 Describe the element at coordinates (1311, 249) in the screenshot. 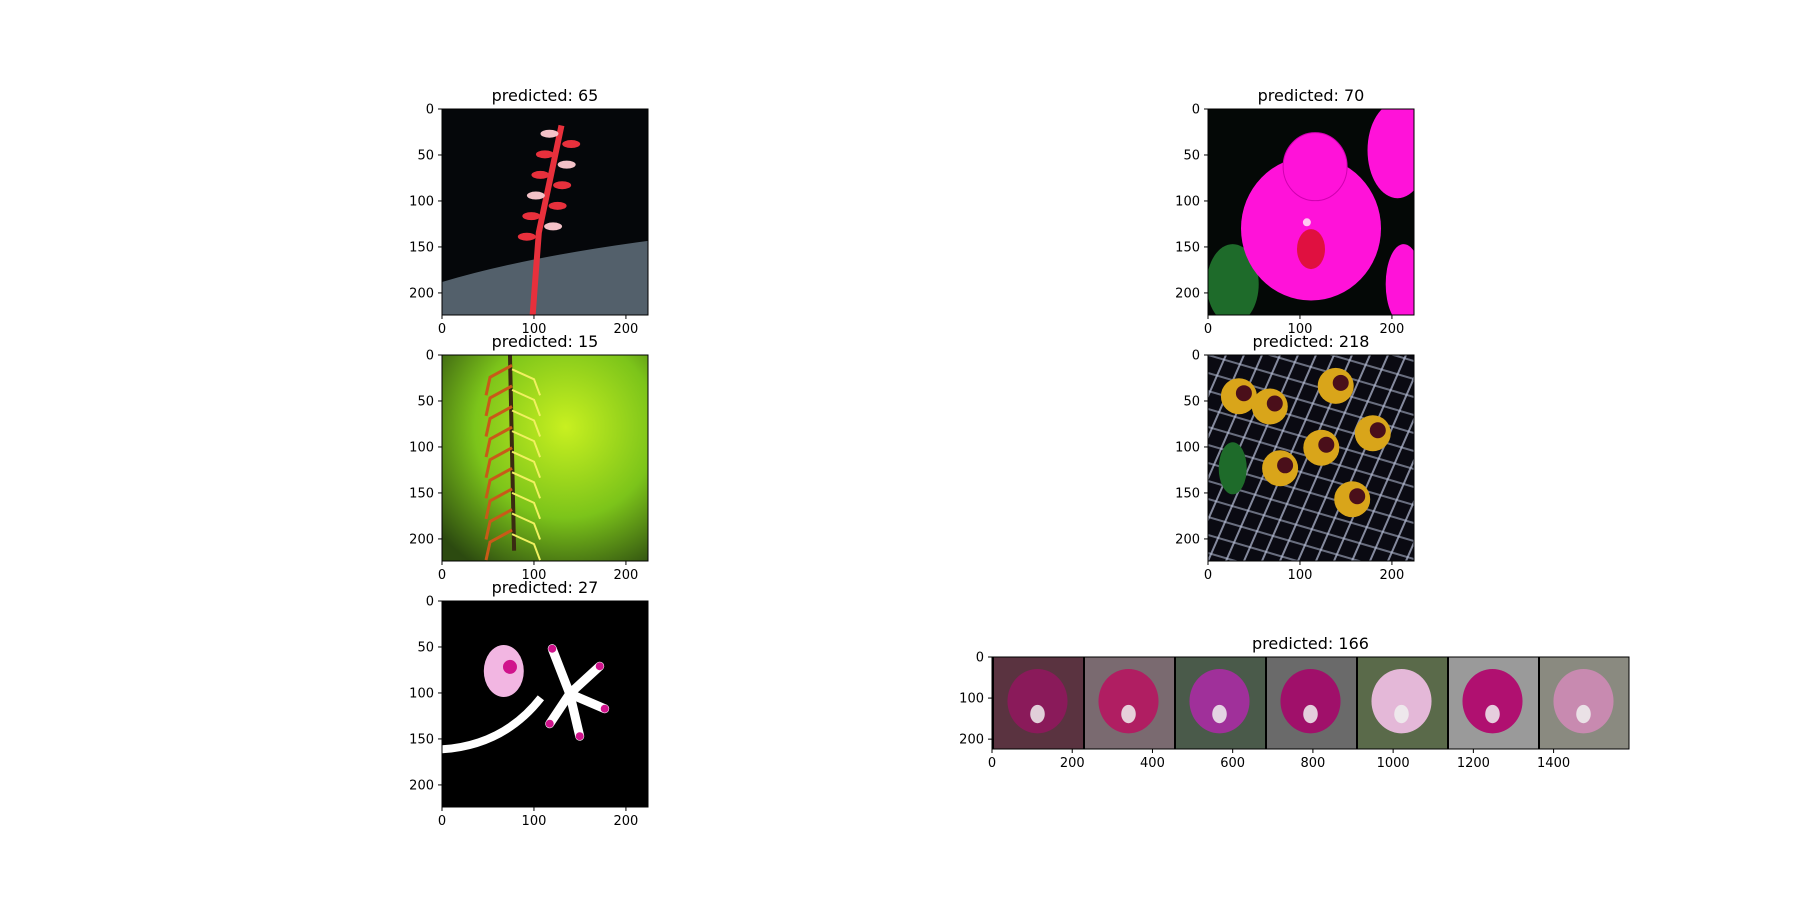

I see `orchid-lip` at that location.